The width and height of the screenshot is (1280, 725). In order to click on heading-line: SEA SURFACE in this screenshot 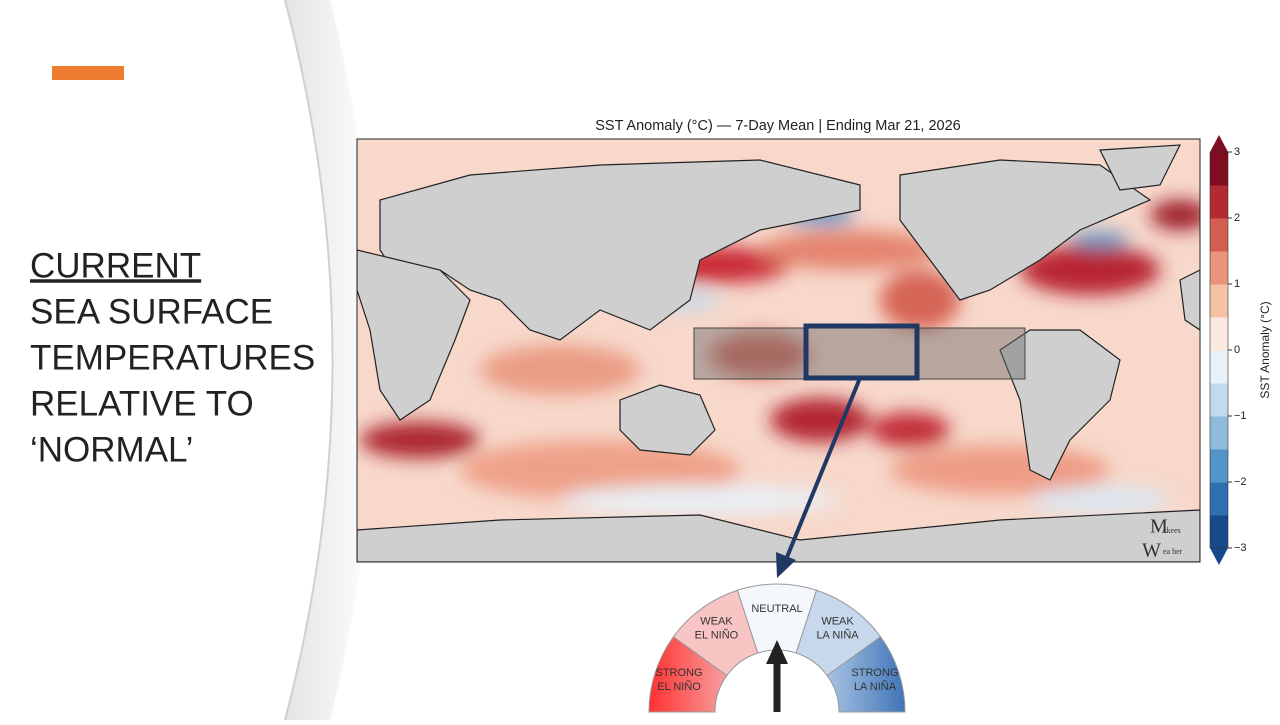, I will do `click(151, 311)`.